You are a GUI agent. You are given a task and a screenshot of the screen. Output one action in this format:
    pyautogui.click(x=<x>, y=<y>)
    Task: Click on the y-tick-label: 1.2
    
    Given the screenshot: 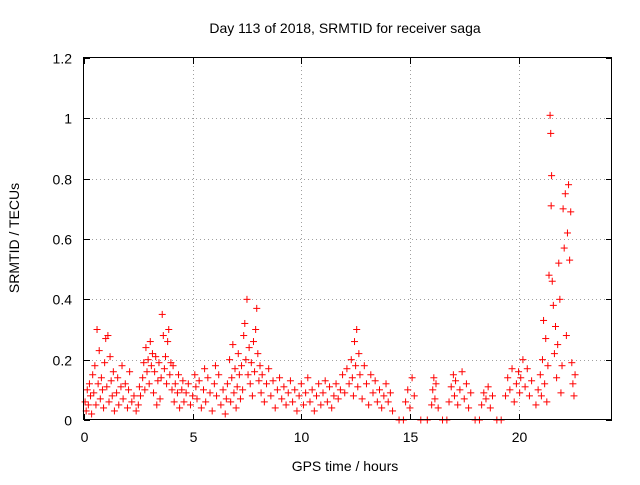 What is the action you would take?
    pyautogui.click(x=63, y=59)
    